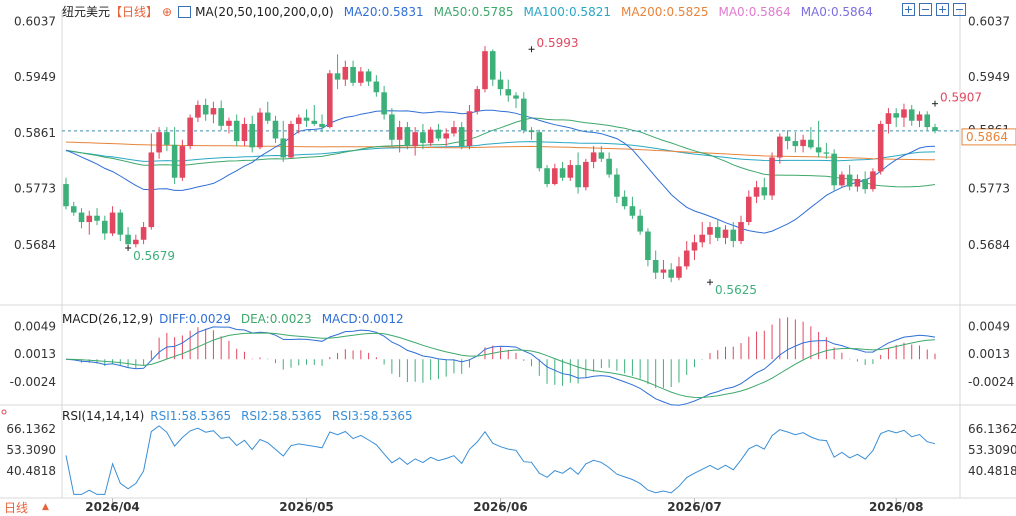  I want to click on macd-diff-line, so click(500, 366).